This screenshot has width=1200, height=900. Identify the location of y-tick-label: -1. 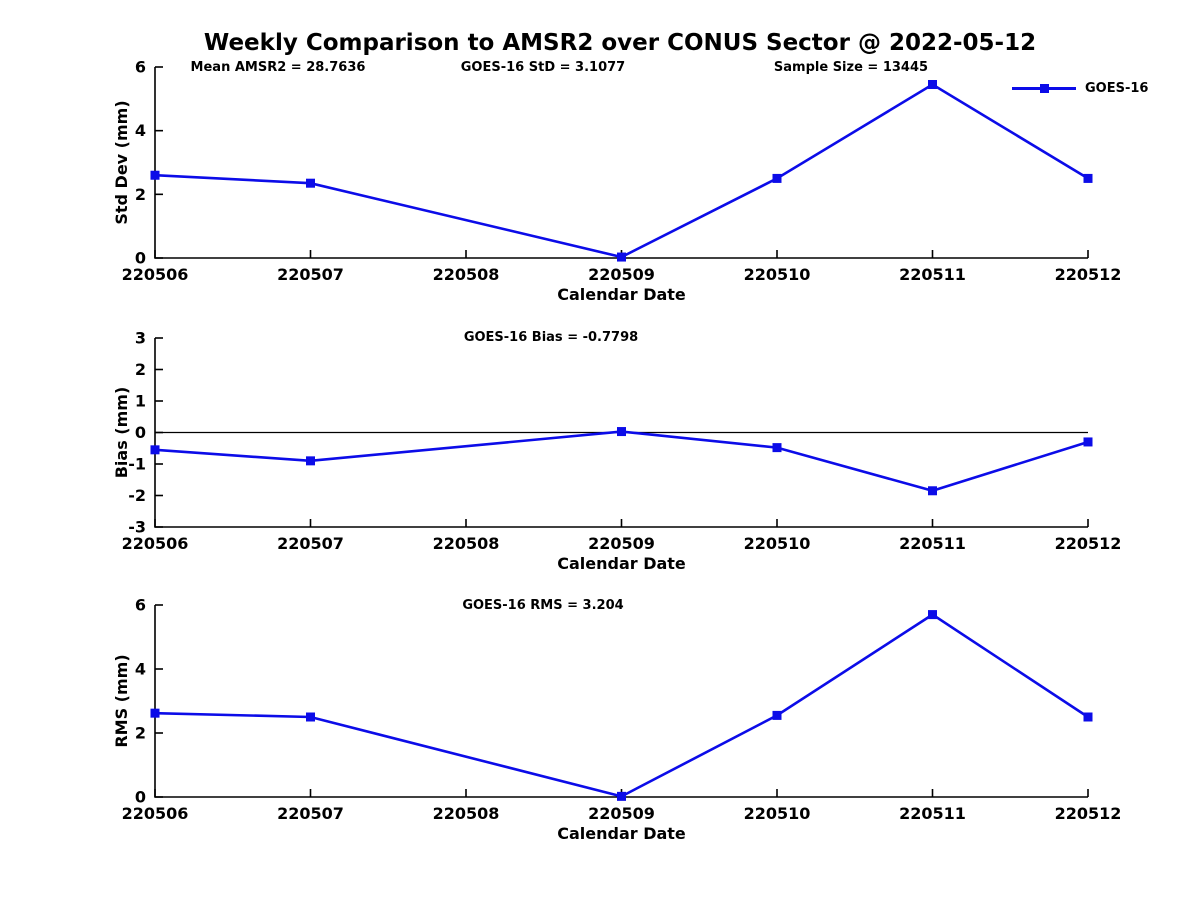
(137, 464).